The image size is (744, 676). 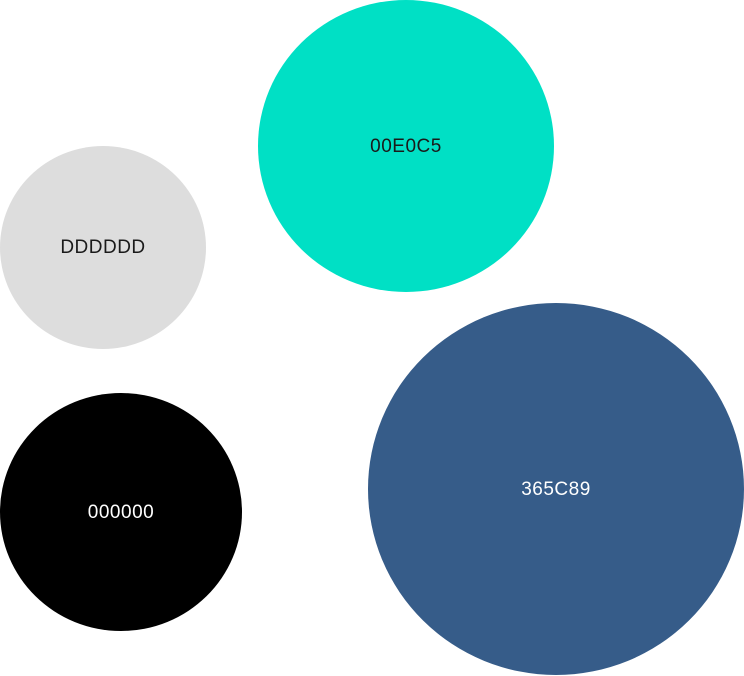 I want to click on swatch-hex-label: DDDDDD, so click(x=103, y=247).